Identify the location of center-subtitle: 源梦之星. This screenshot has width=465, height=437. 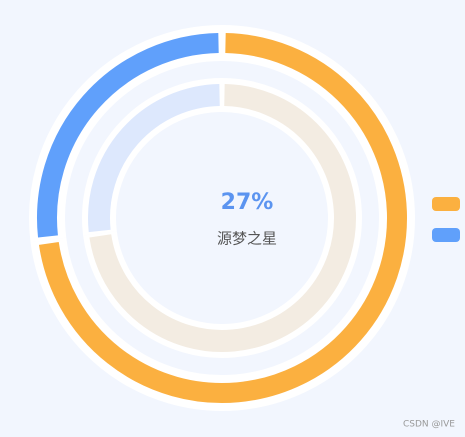
(247, 239).